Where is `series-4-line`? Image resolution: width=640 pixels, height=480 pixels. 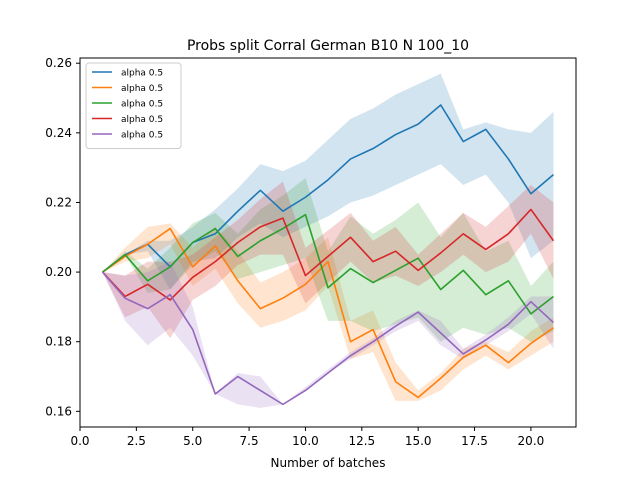 series-4-line is located at coordinates (328, 254).